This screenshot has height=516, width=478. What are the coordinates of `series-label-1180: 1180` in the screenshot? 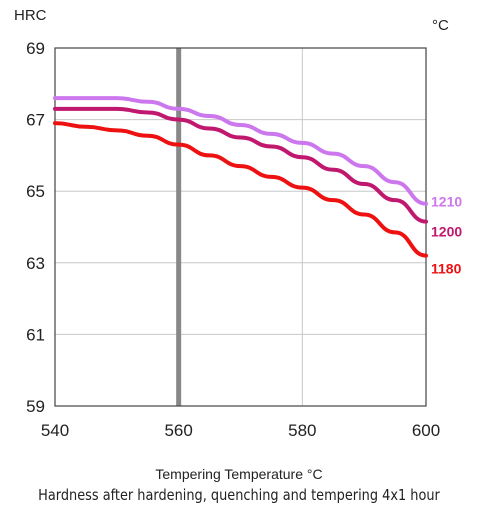 It's located at (446, 269).